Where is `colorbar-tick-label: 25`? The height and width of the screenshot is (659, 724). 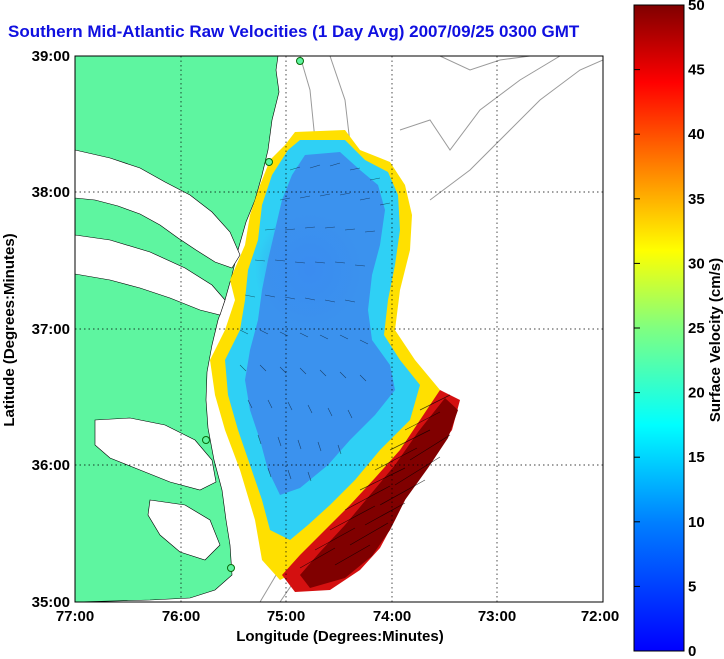 colorbar-tick-label: 25 is located at coordinates (696, 328).